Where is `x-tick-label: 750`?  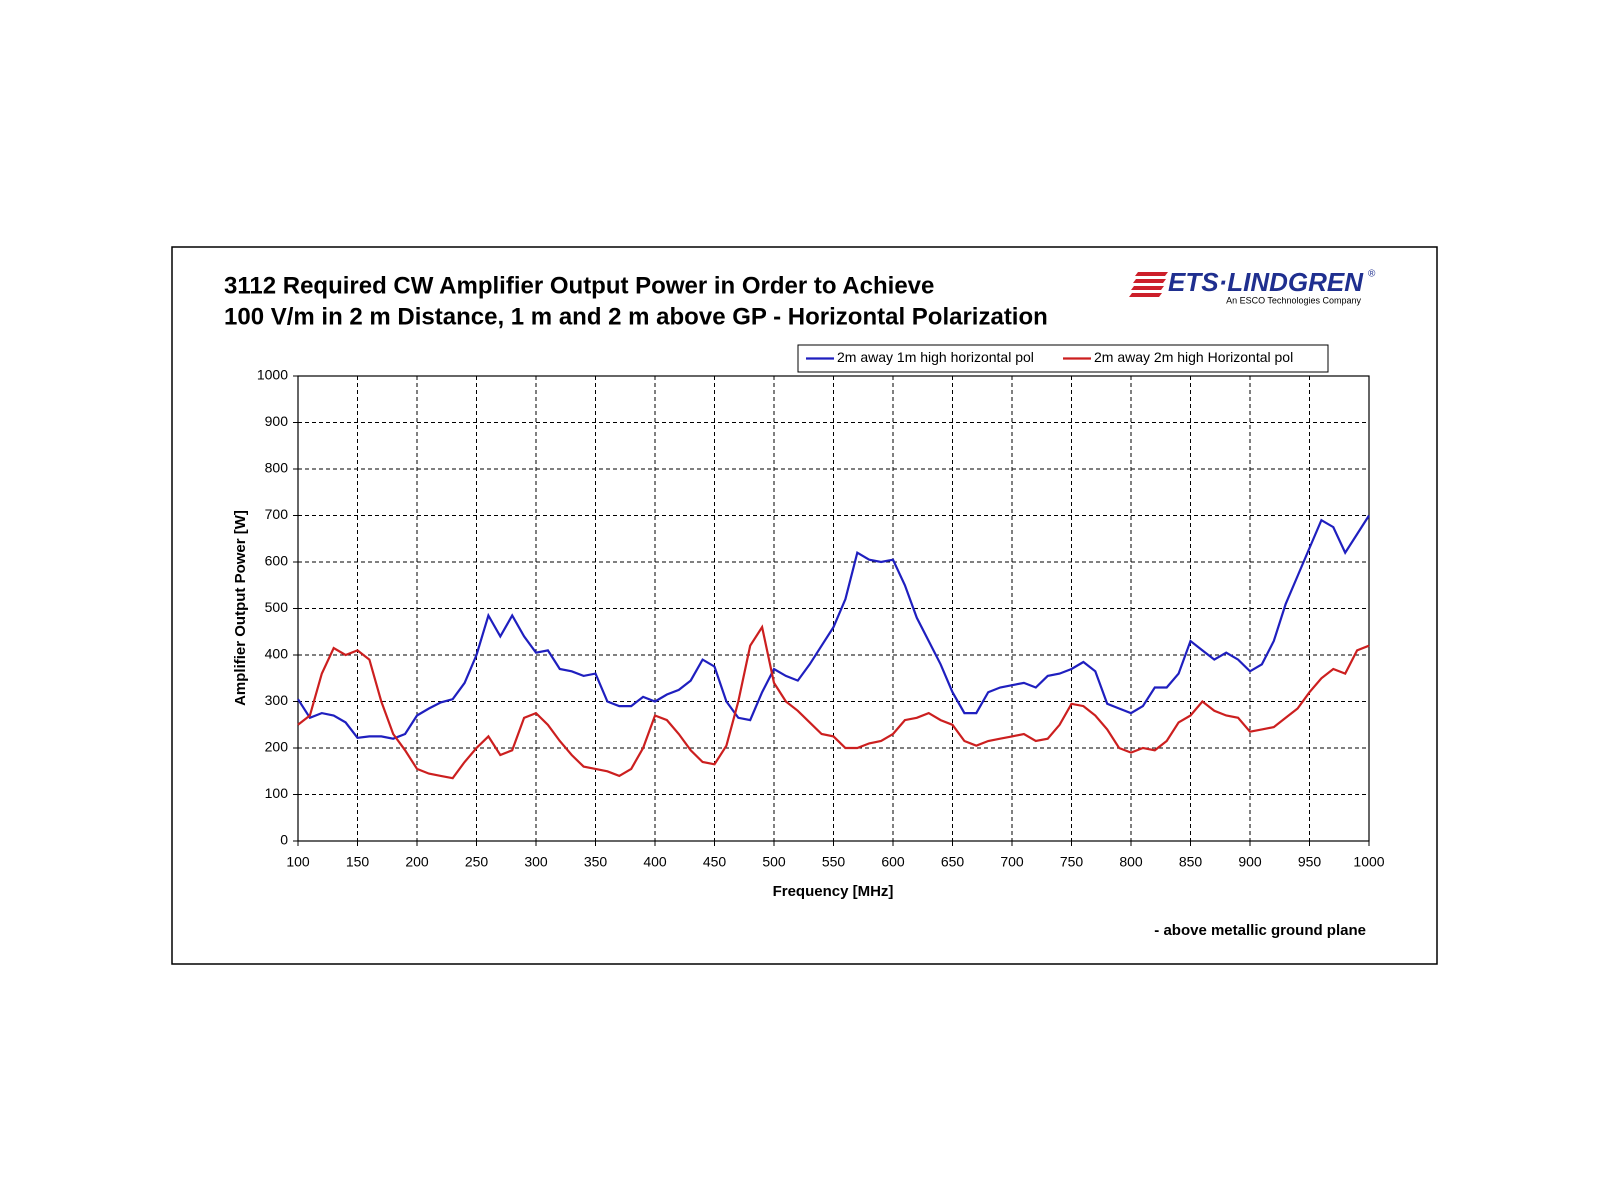 x-tick-label: 750 is located at coordinates (1072, 862).